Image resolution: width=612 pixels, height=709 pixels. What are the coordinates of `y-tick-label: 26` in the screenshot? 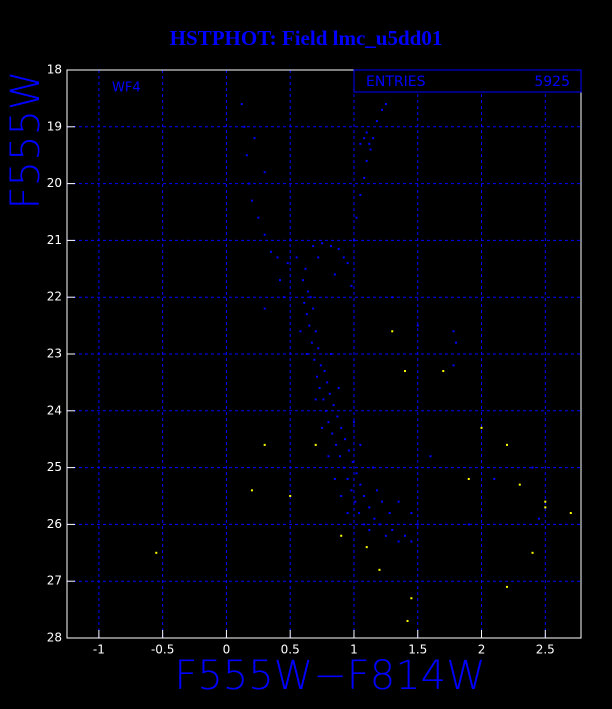 It's located at (54, 524).